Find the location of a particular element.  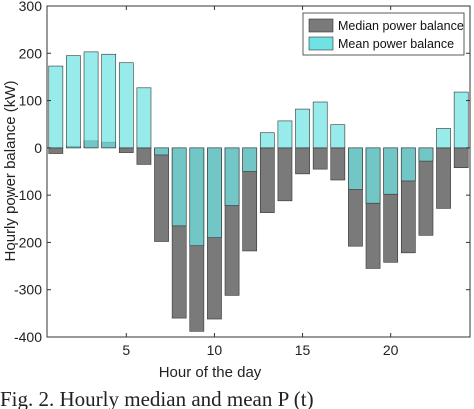

figure-caption: Fig. 2. Hourly median and mean P (t) is located at coordinates (157, 398).